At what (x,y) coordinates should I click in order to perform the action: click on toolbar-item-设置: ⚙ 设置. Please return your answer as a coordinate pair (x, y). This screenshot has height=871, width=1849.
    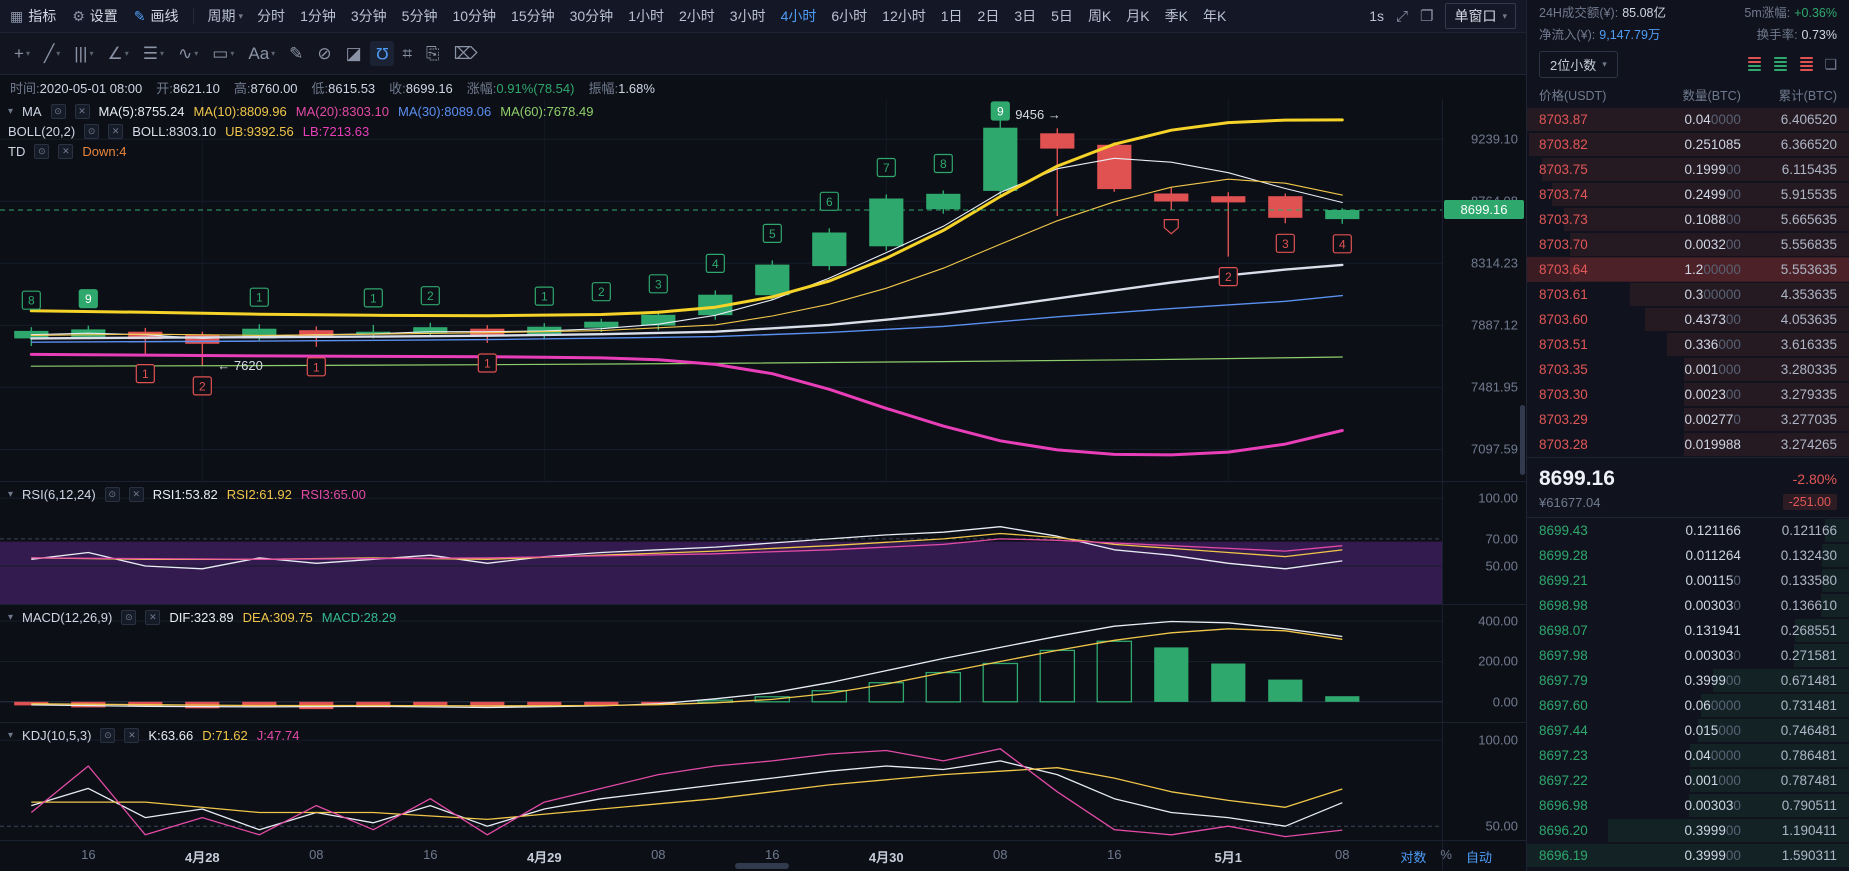
    Looking at the image, I should click on (95, 16).